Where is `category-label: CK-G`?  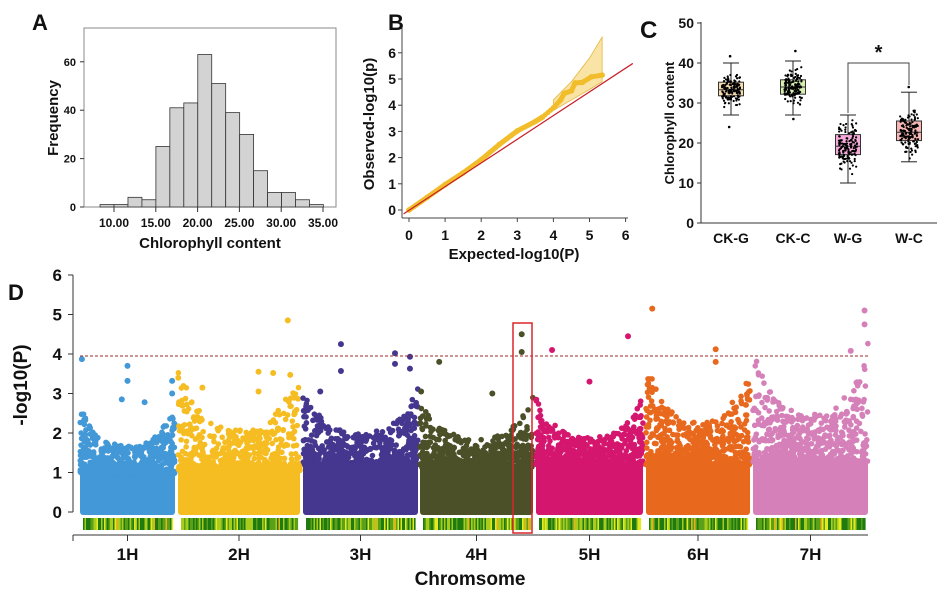 category-label: CK-G is located at coordinates (731, 238).